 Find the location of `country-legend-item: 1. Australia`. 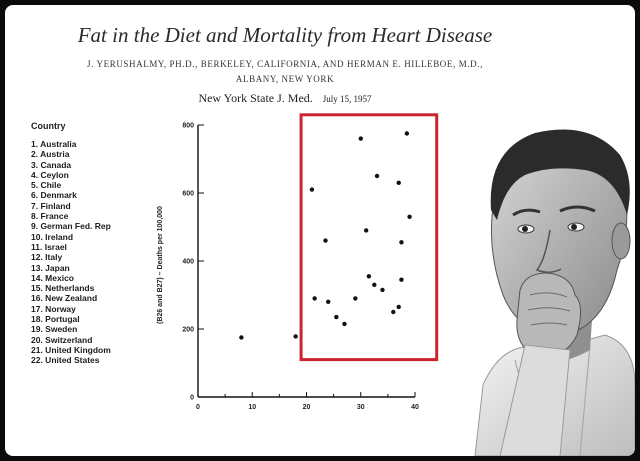

country-legend-item: 1. Australia is located at coordinates (54, 144).